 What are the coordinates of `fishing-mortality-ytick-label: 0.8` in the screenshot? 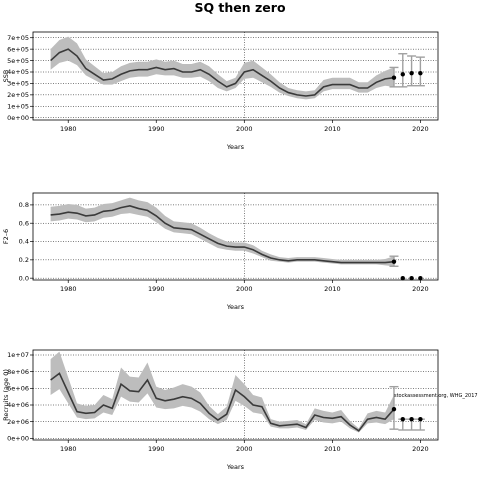 It's located at (24, 205).